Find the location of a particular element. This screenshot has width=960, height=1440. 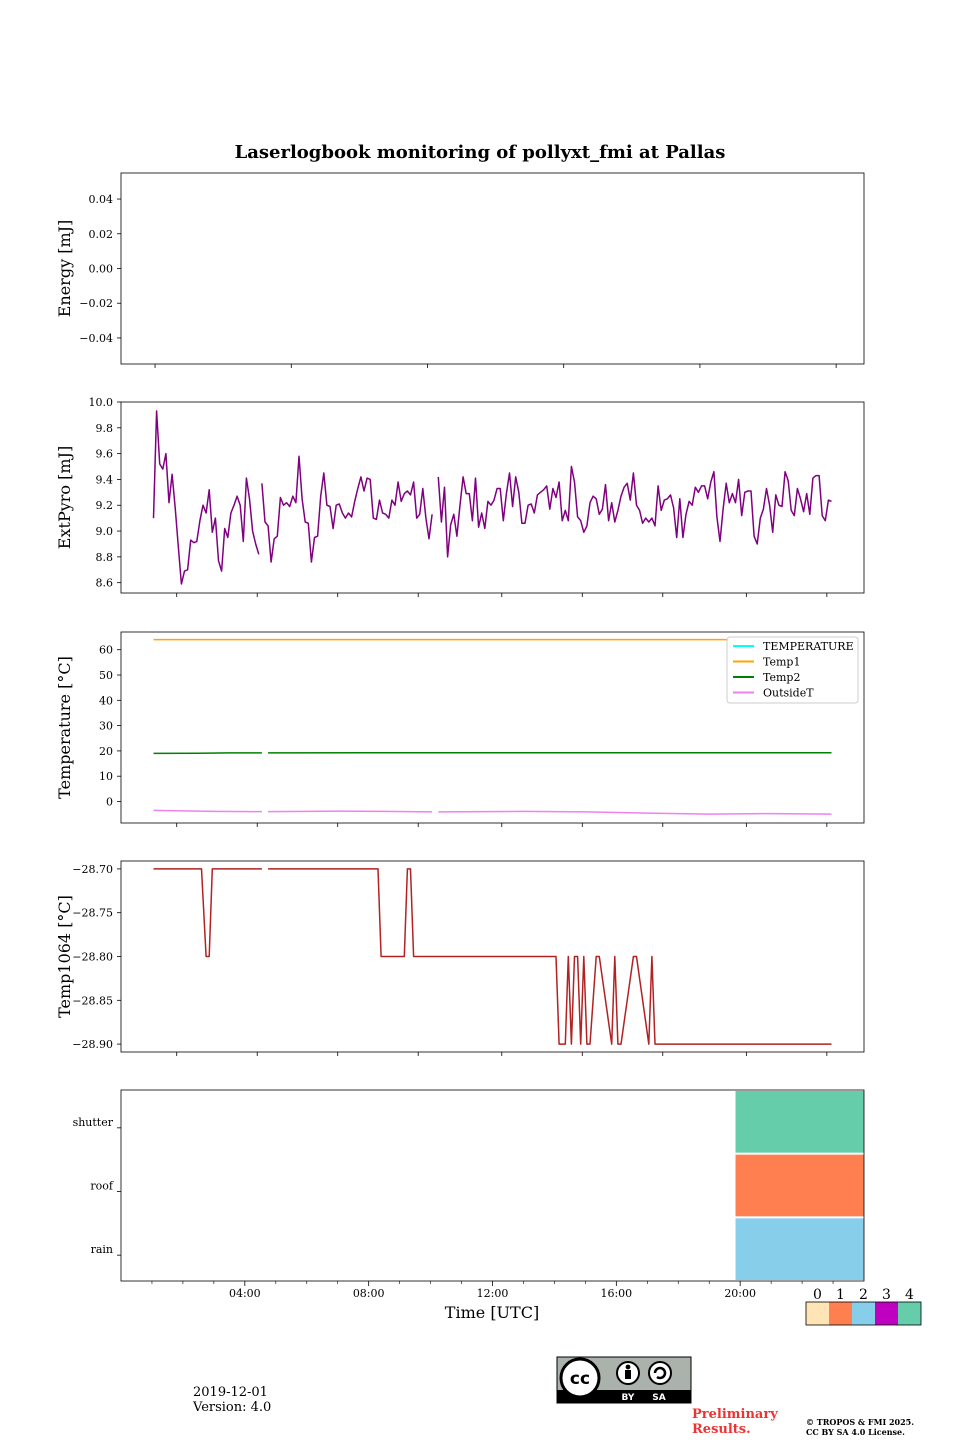

cc-icon-text: cc is located at coordinates (580, 1379).